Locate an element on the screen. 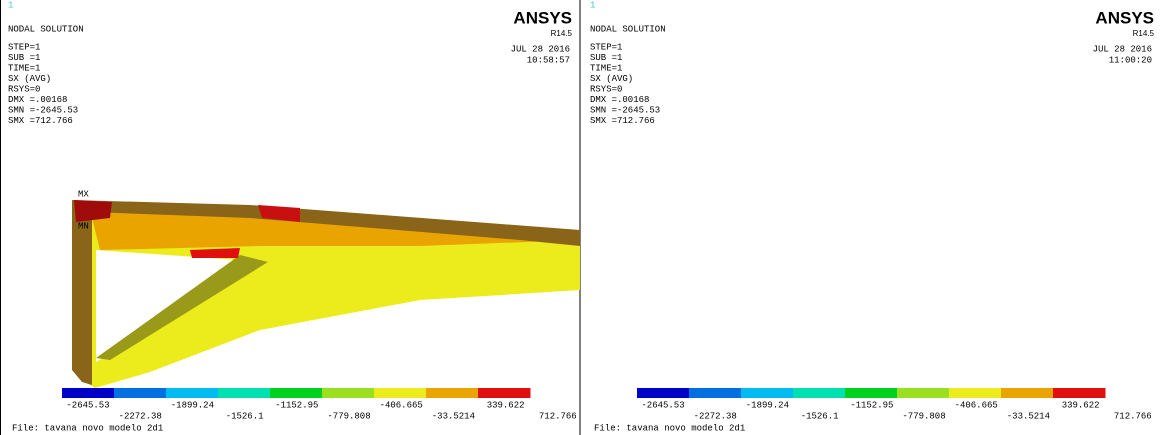 This screenshot has height=435, width=1160. time: 10:58:57 is located at coordinates (548, 60).